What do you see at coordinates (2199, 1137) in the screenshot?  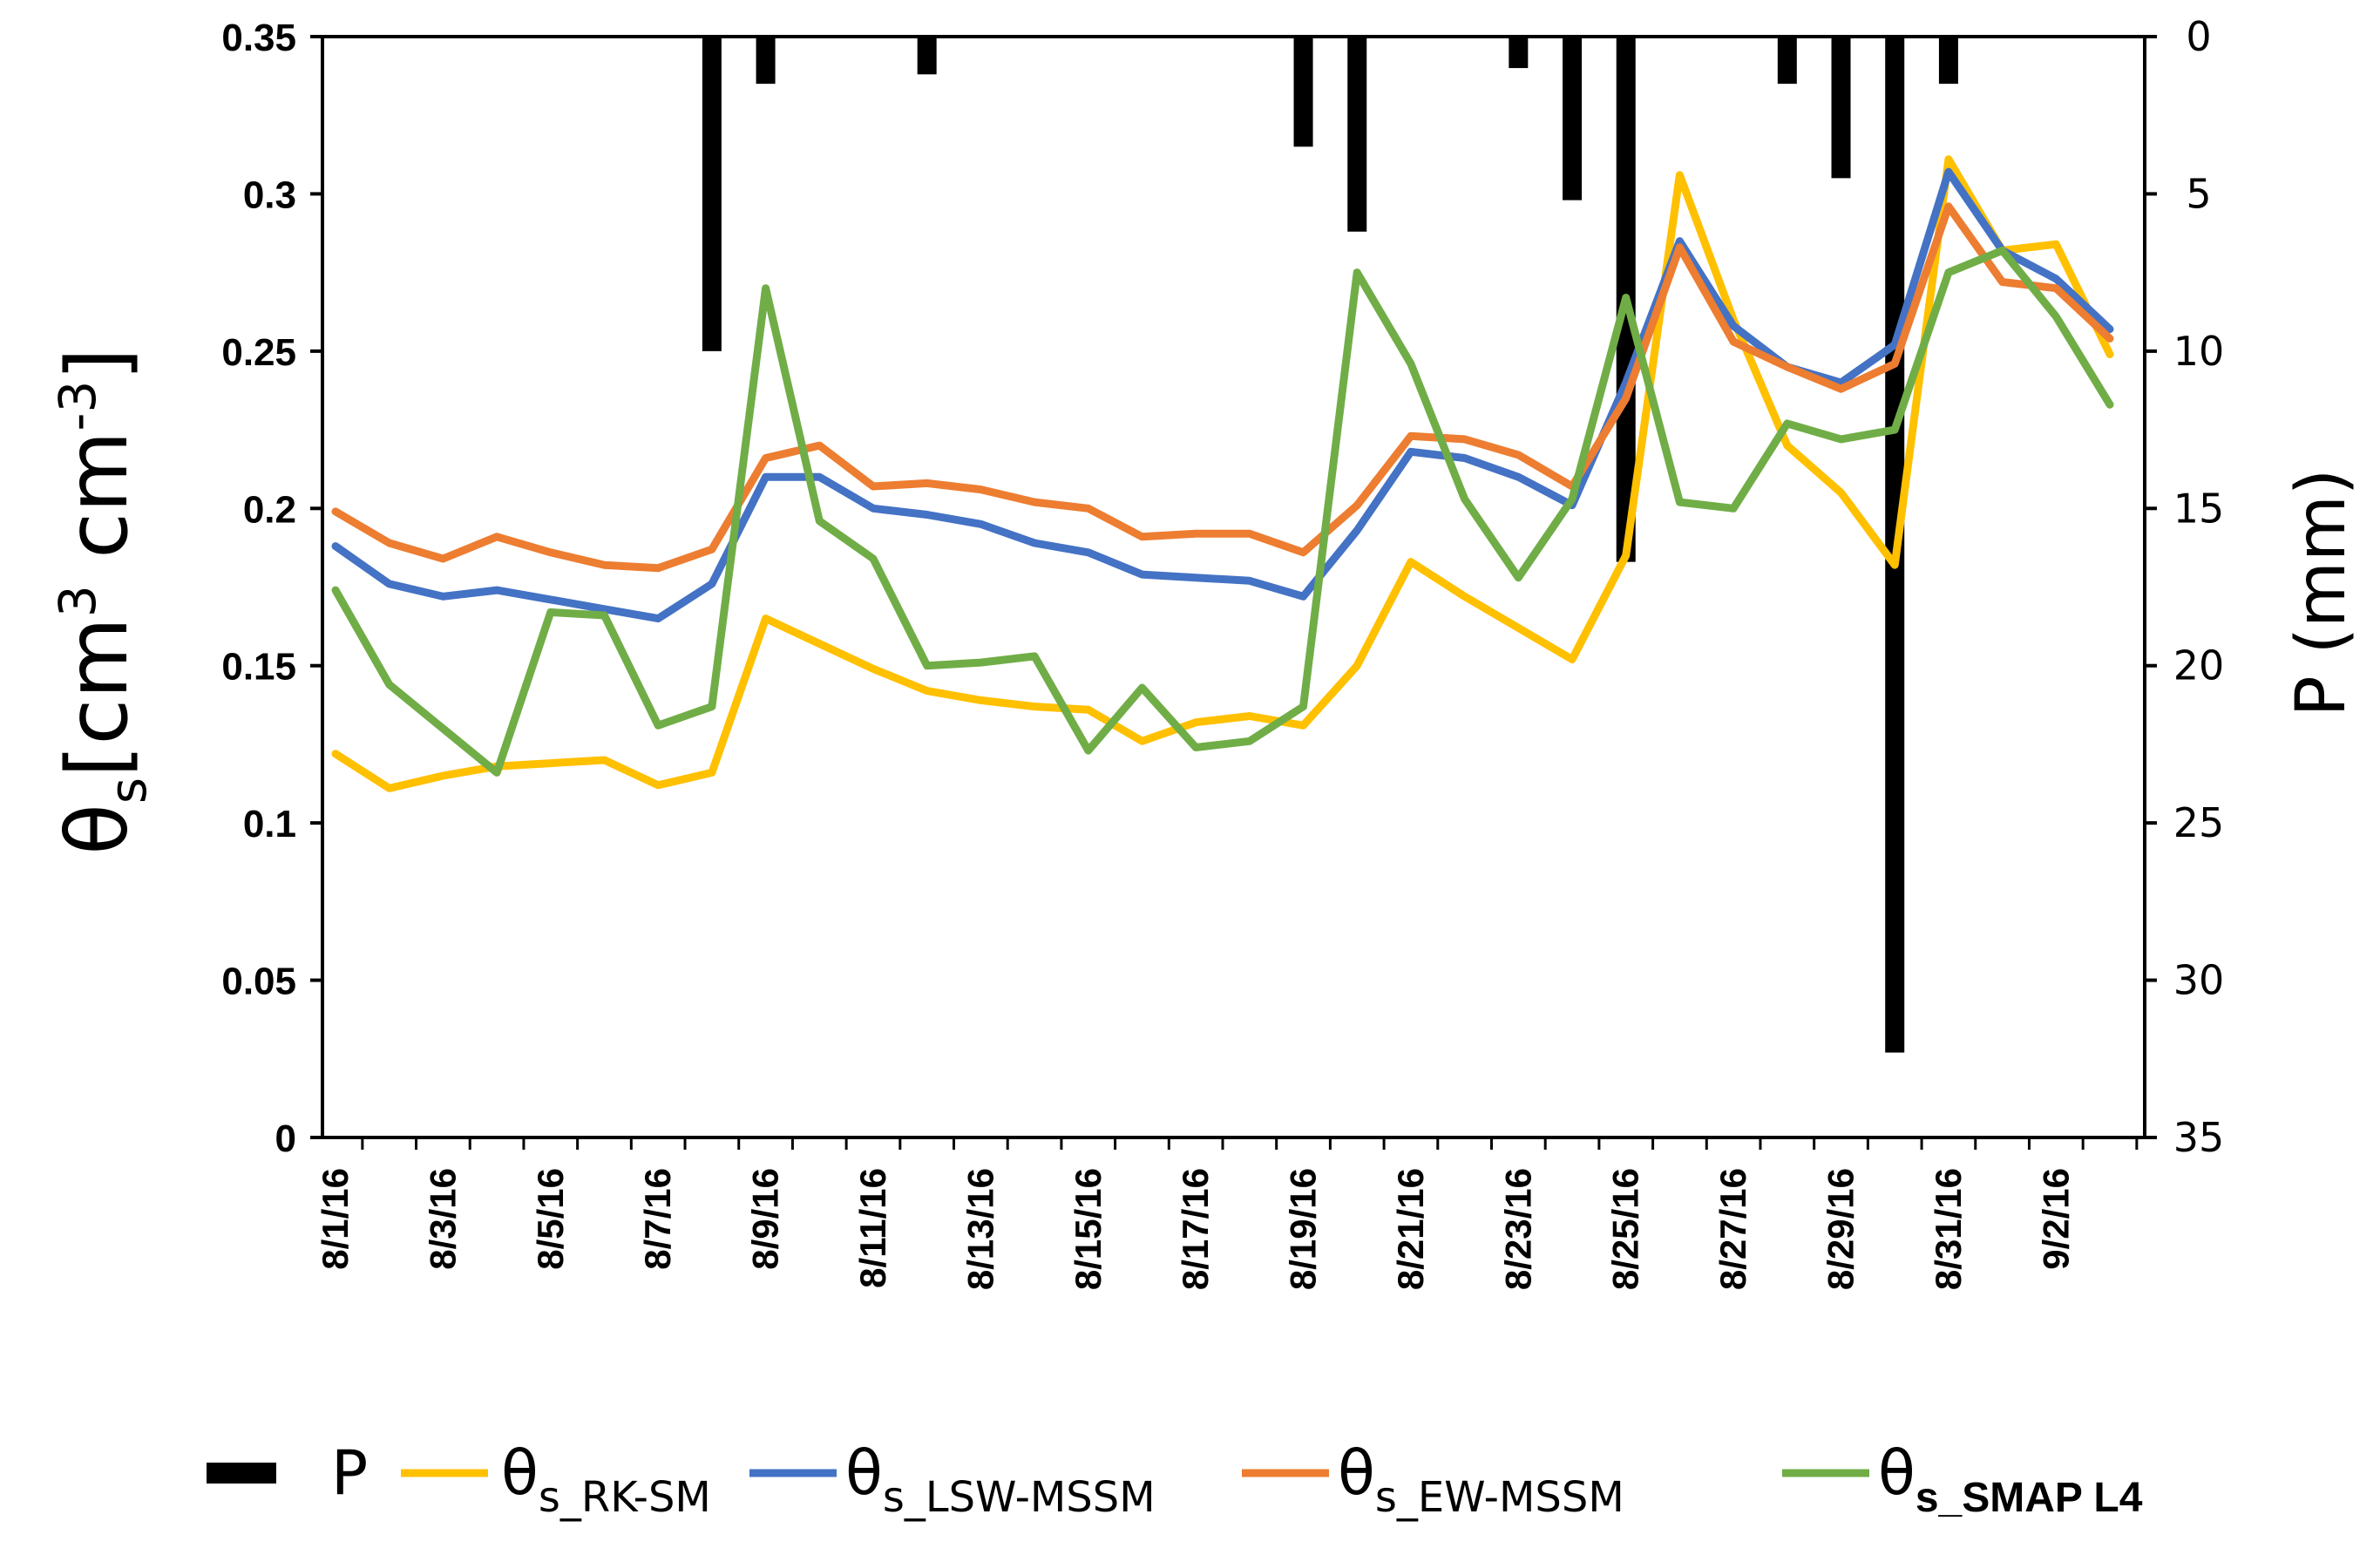 I see `y-right-tick-label: 35` at bounding box center [2199, 1137].